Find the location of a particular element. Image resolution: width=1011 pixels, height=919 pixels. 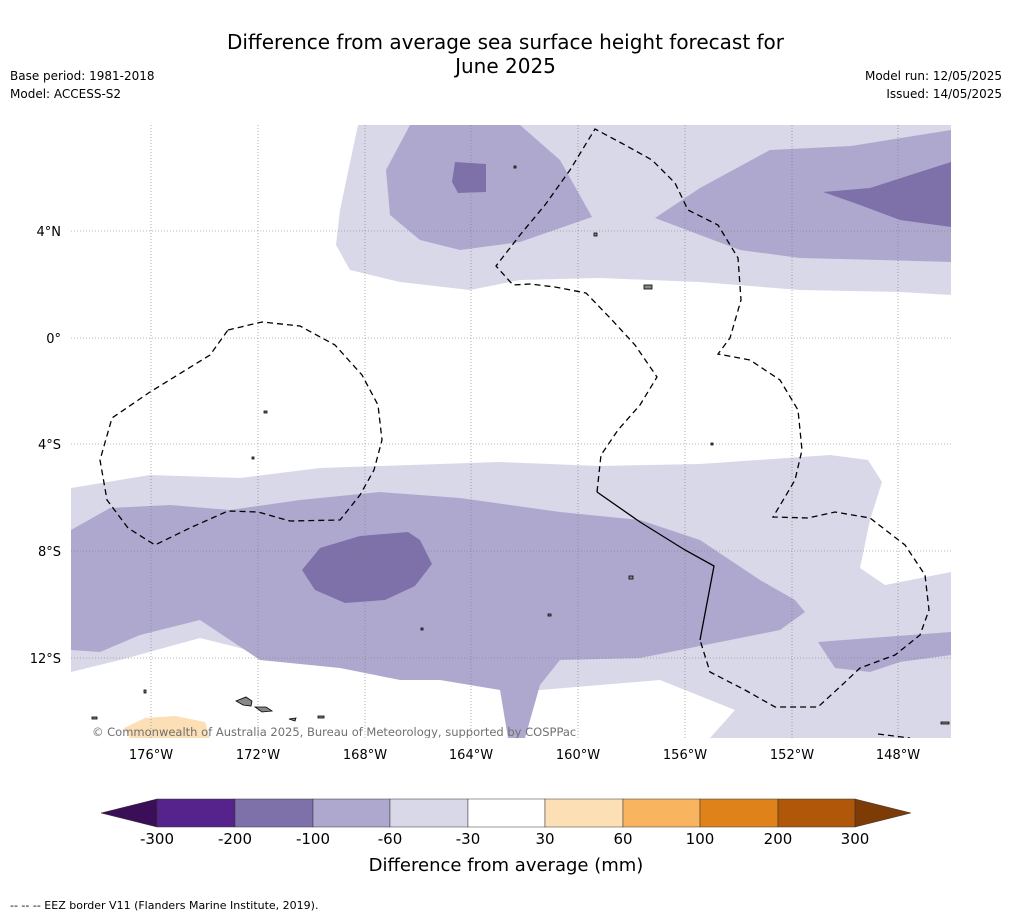

lon-label-172w: 172°W is located at coordinates (258, 755).